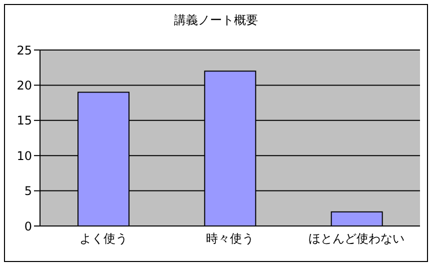 This screenshot has height=268, width=432. I want to click on y-tick-label: 10, so click(24, 155).